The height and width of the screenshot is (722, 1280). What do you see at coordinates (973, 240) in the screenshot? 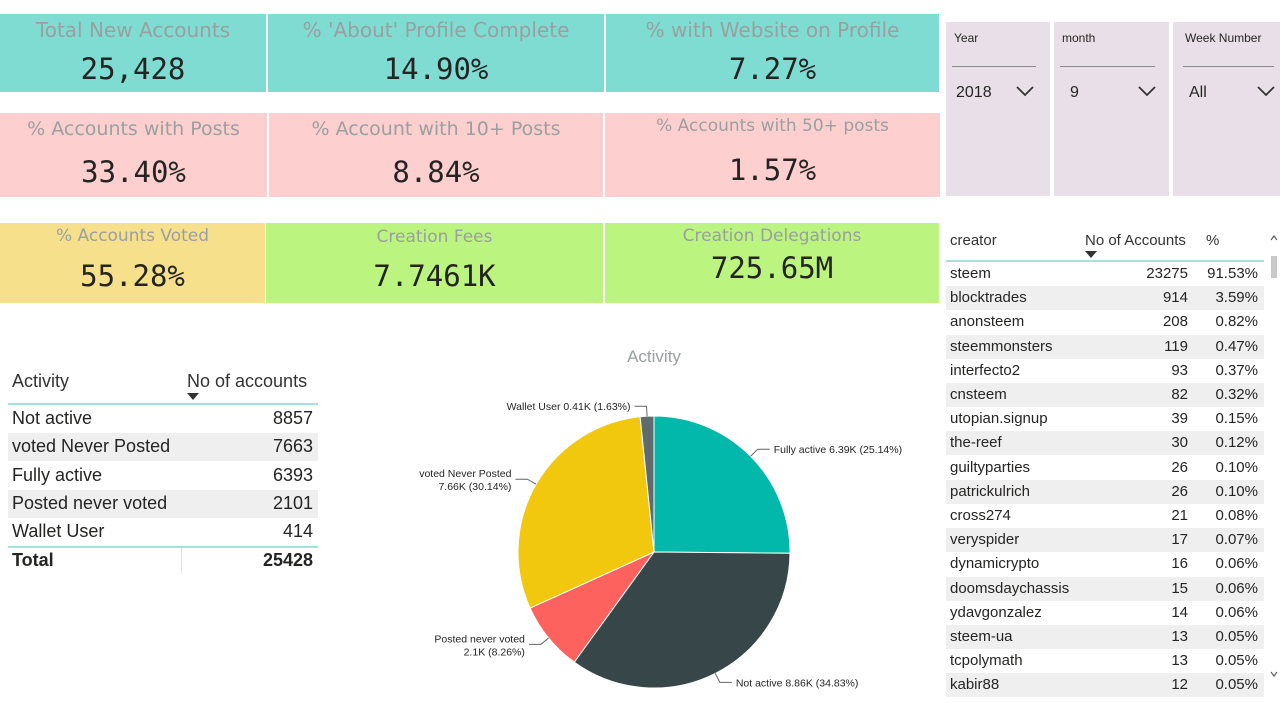
I see `creator-column-header: creator` at bounding box center [973, 240].